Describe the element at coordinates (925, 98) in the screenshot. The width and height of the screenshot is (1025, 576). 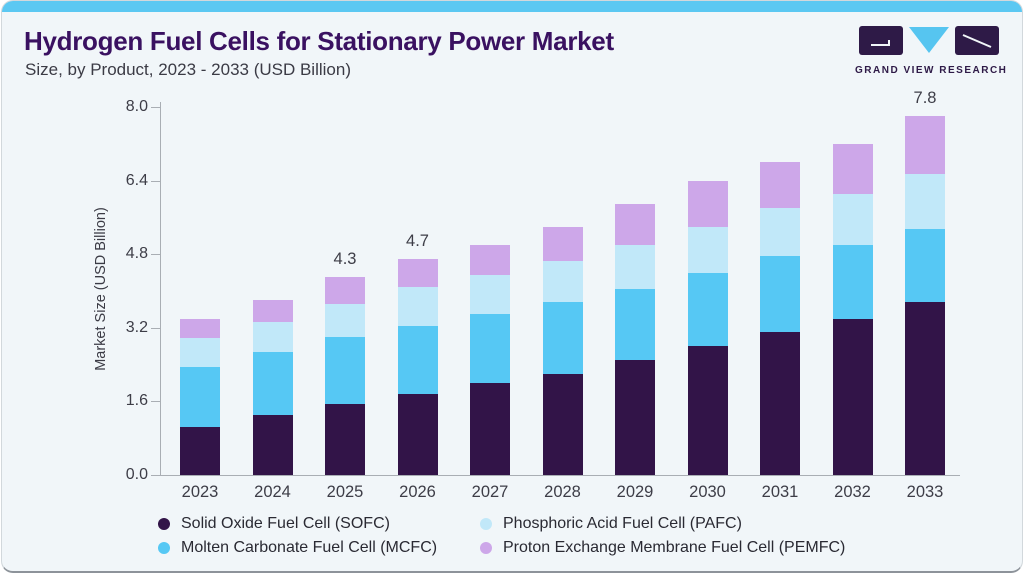
I see `bar-total-label-2033: 7.8` at that location.